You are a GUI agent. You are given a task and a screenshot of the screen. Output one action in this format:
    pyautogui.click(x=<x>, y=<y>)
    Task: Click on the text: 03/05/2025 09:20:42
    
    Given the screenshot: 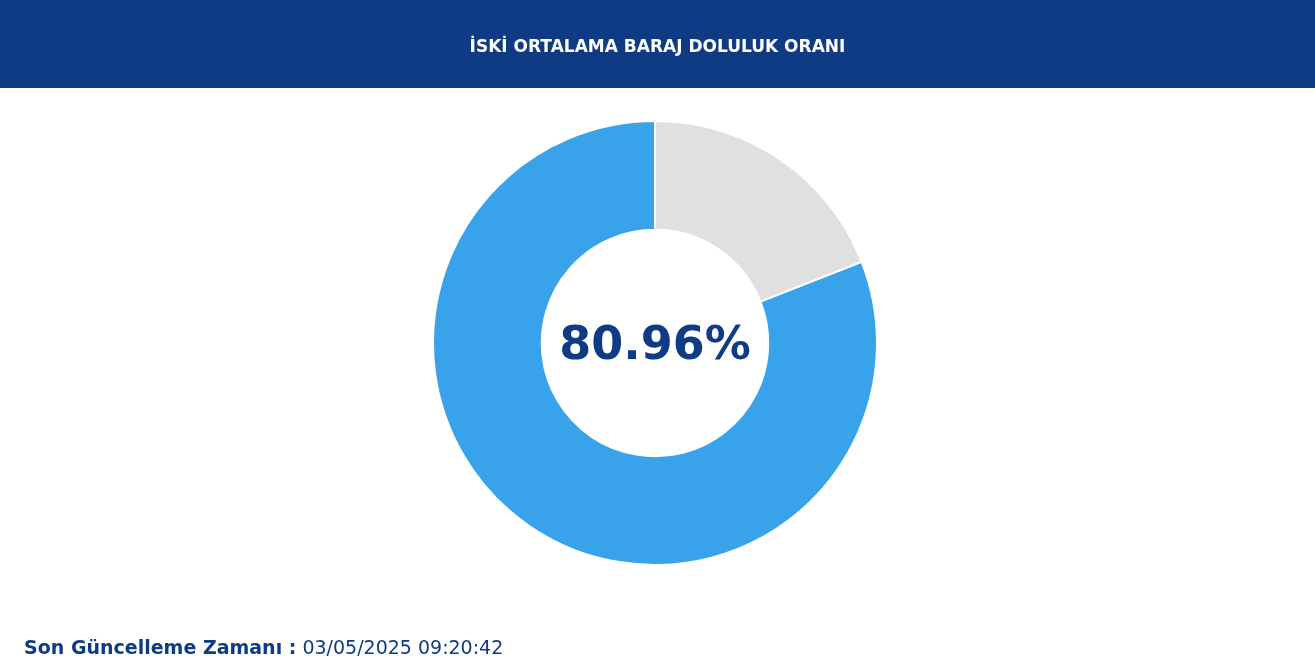 What is the action you would take?
    pyautogui.click(x=400, y=646)
    